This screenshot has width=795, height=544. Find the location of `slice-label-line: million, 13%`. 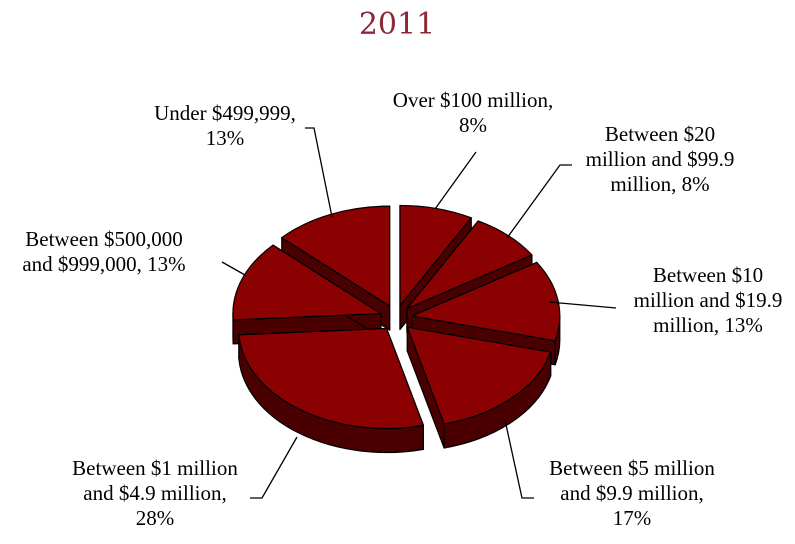

slice-label-line: million, 13% is located at coordinates (708, 325).